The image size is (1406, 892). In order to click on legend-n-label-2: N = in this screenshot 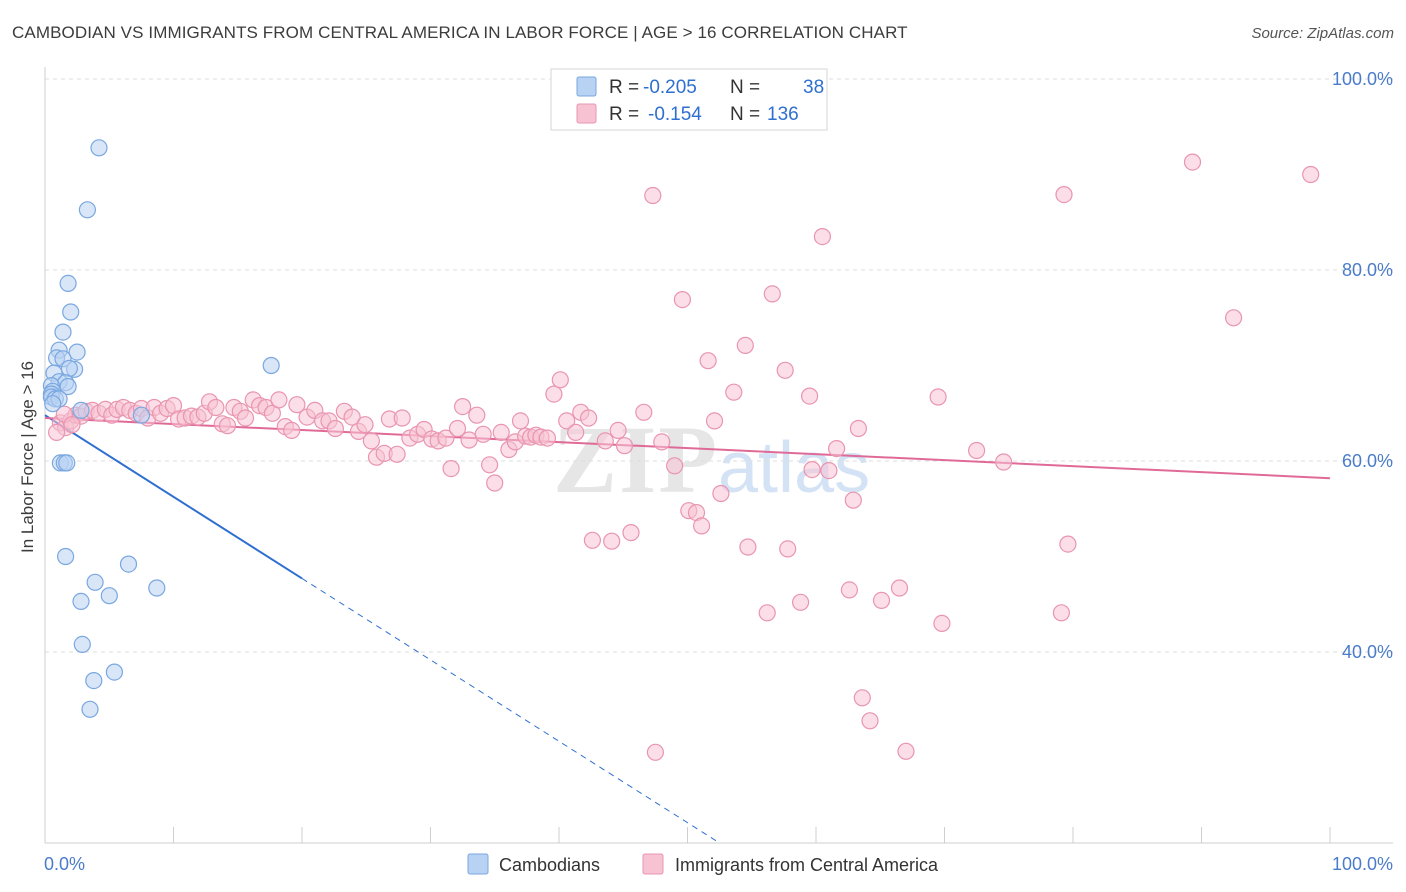, I will do `click(745, 114)`.